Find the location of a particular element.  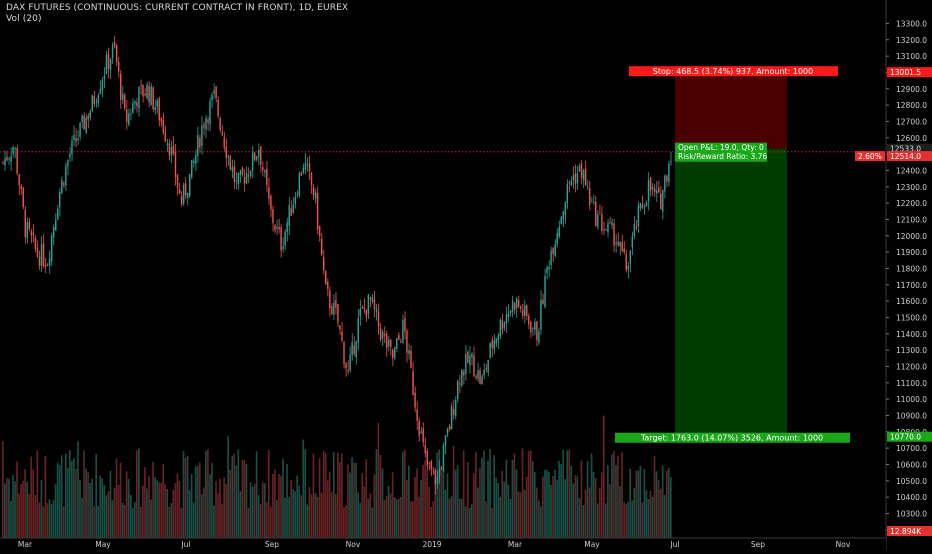

target-label-box is located at coordinates (732, 437).